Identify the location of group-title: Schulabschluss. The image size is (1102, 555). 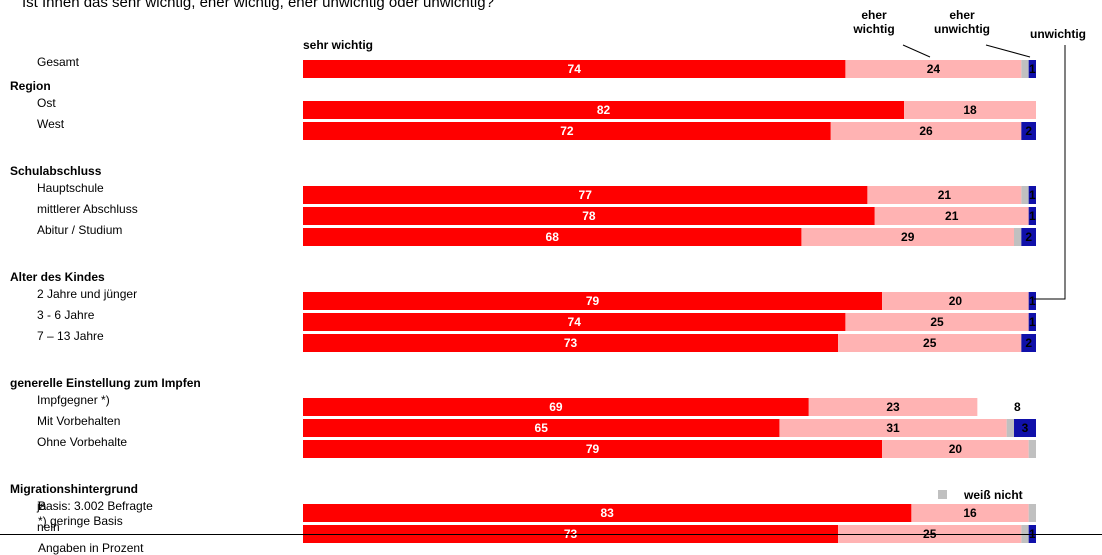
(56, 171).